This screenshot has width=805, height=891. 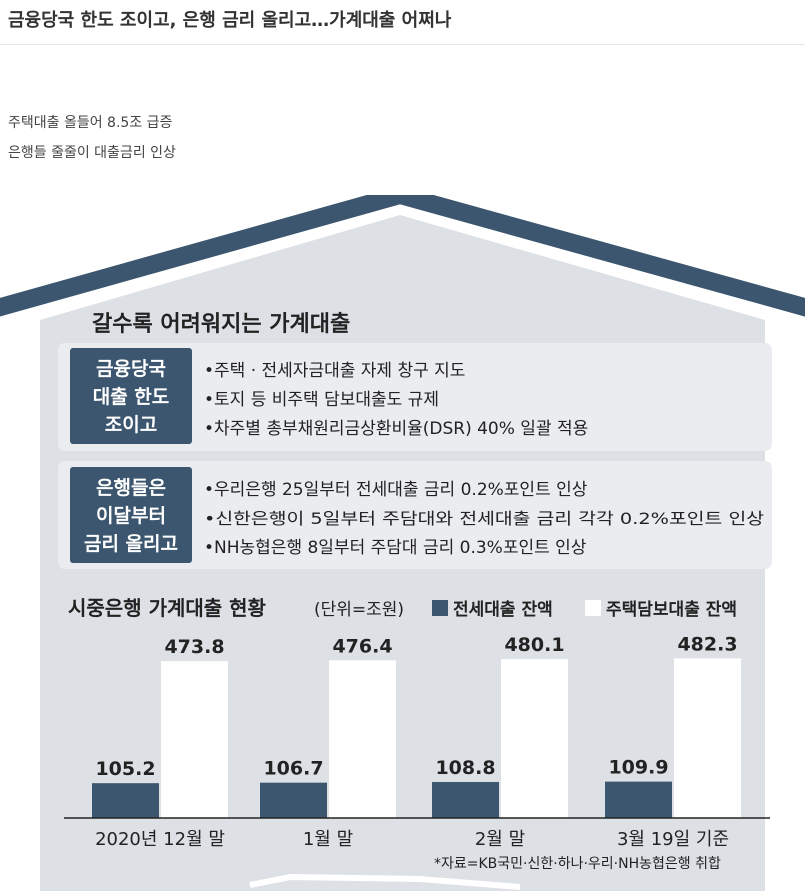 I want to click on box-2-item-1: •우리은행 25일부터 전세대출 금리 0.2%포인트 인상, so click(x=396, y=490).